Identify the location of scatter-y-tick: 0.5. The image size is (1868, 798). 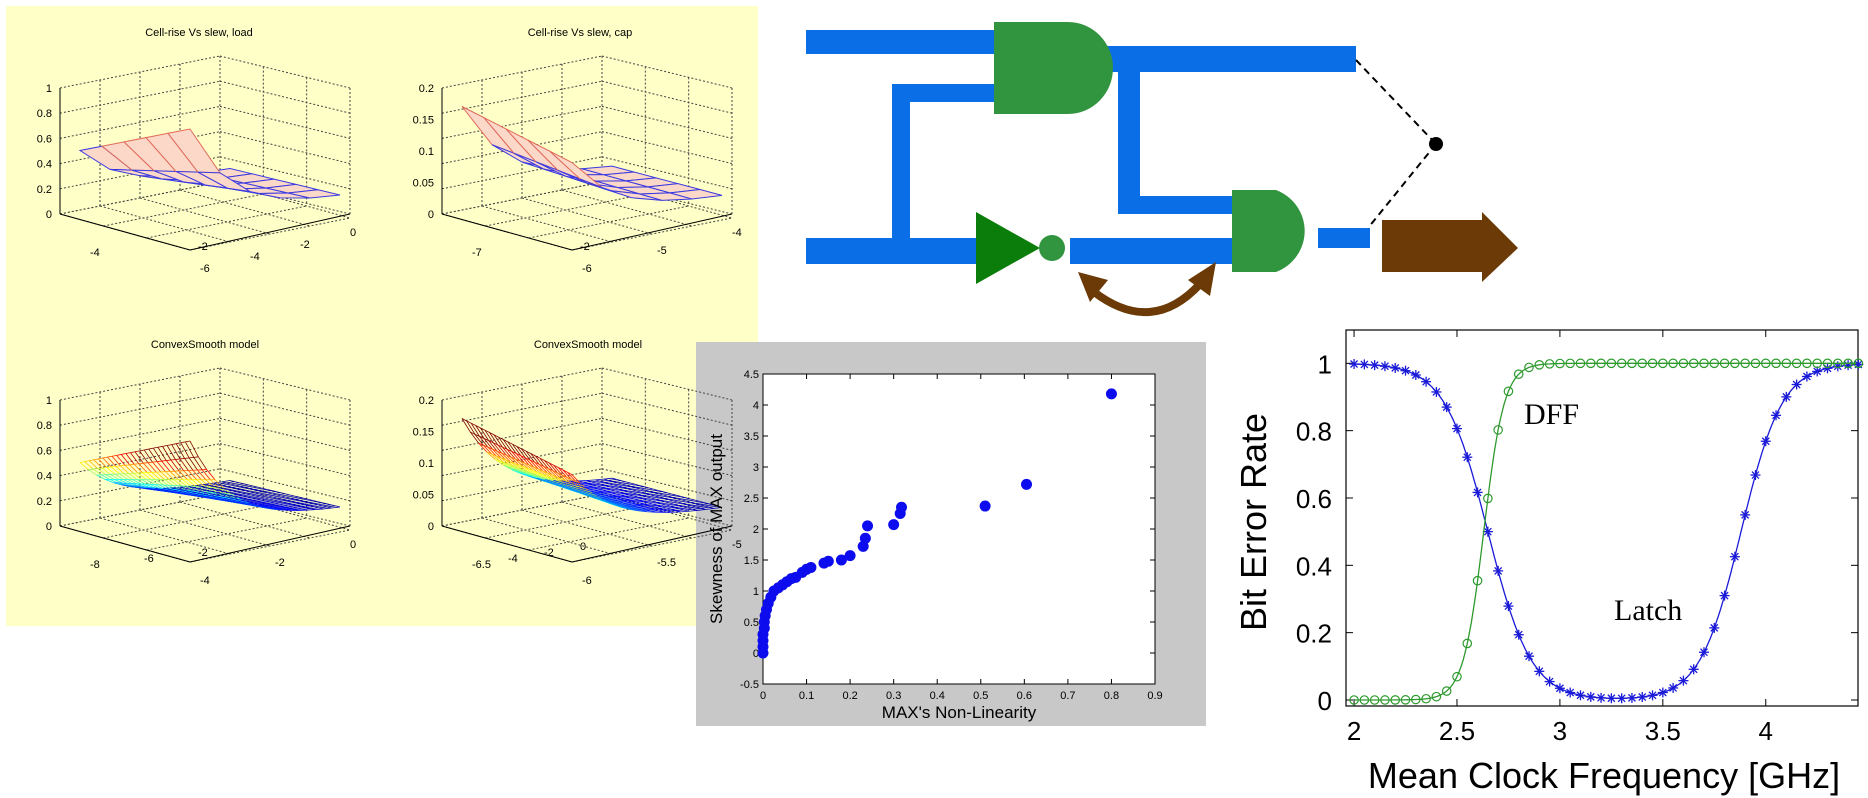
(751, 623).